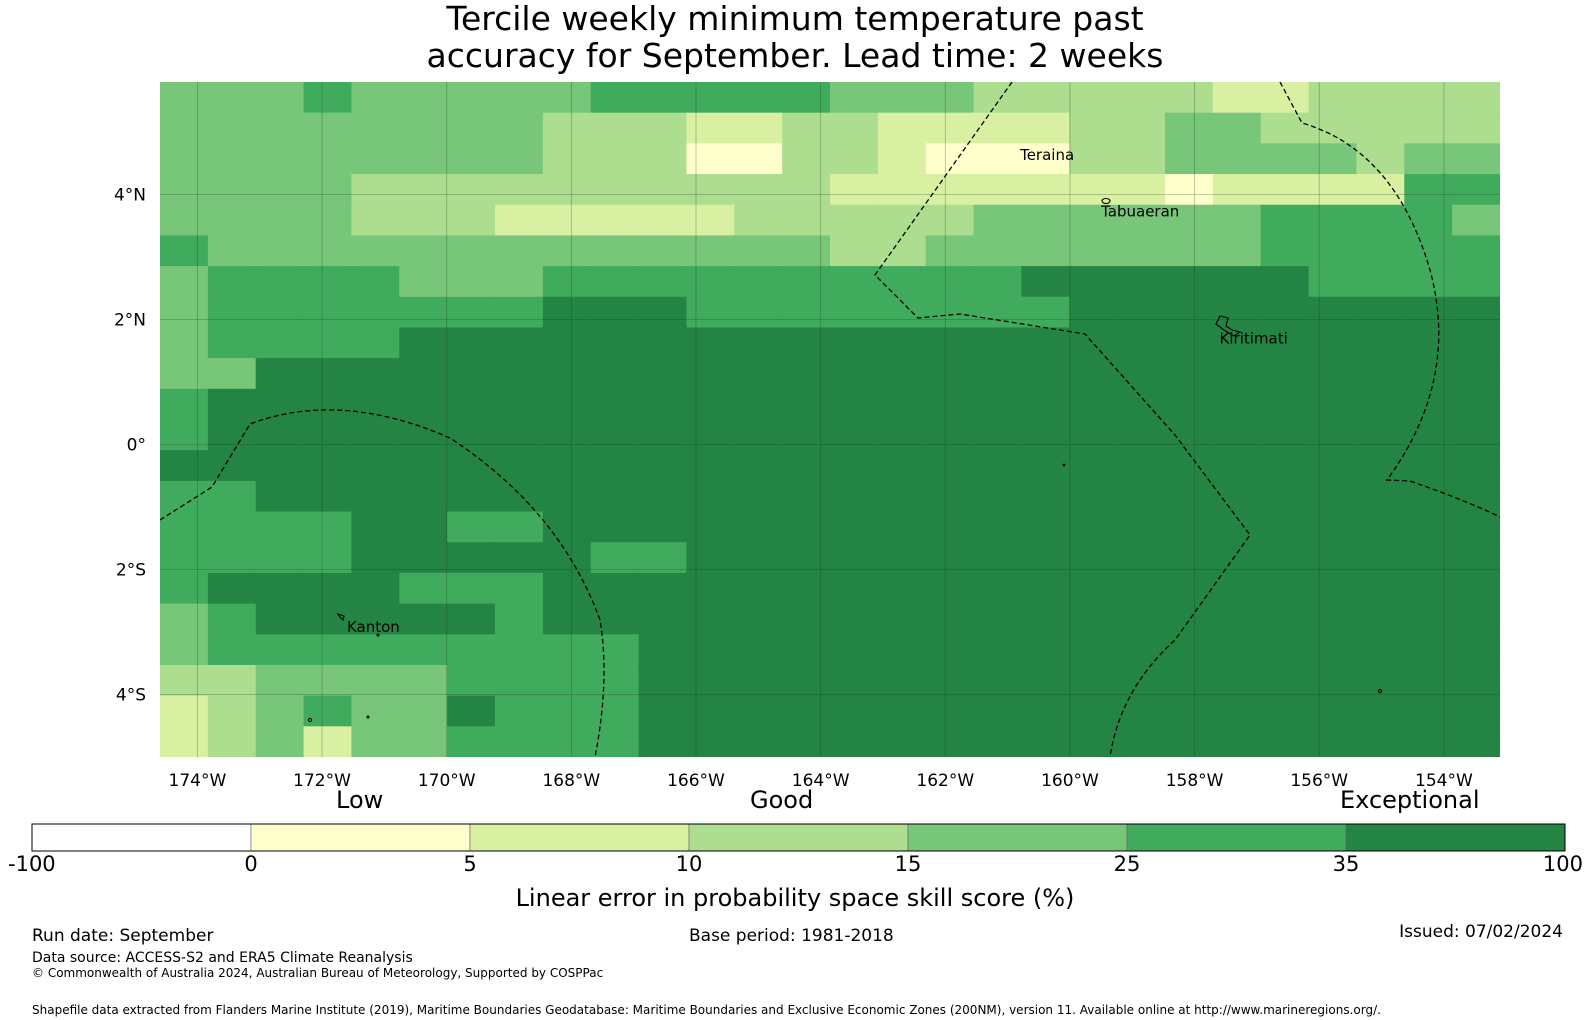 The width and height of the screenshot is (1590, 1020). Describe the element at coordinates (447, 781) in the screenshot. I see `longitude-tick-label: 170°W` at that location.